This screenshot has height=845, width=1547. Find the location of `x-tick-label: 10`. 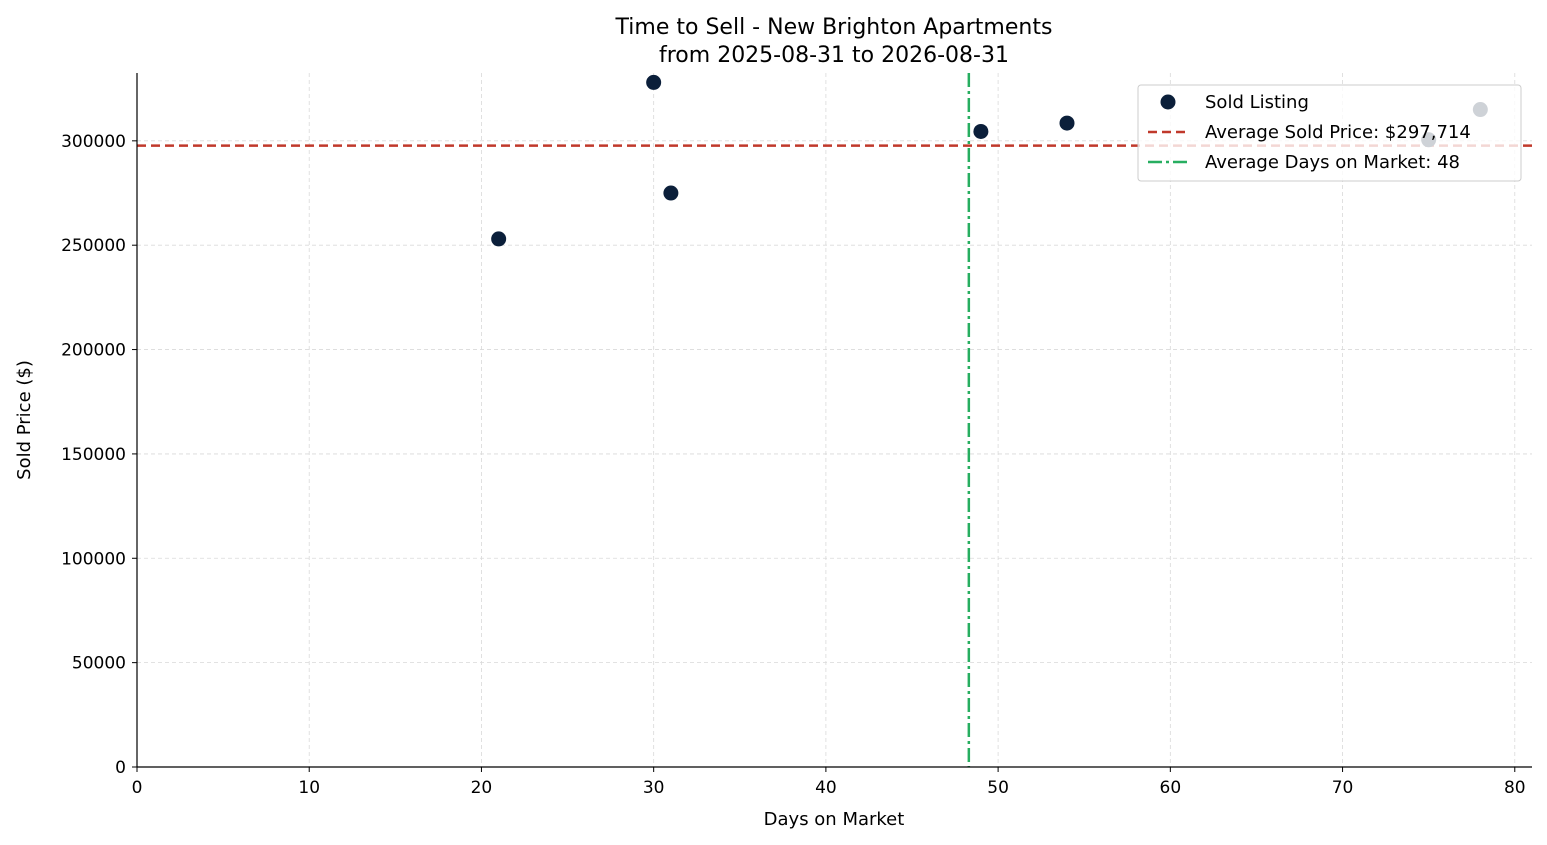

x-tick-label: 10 is located at coordinates (309, 788).